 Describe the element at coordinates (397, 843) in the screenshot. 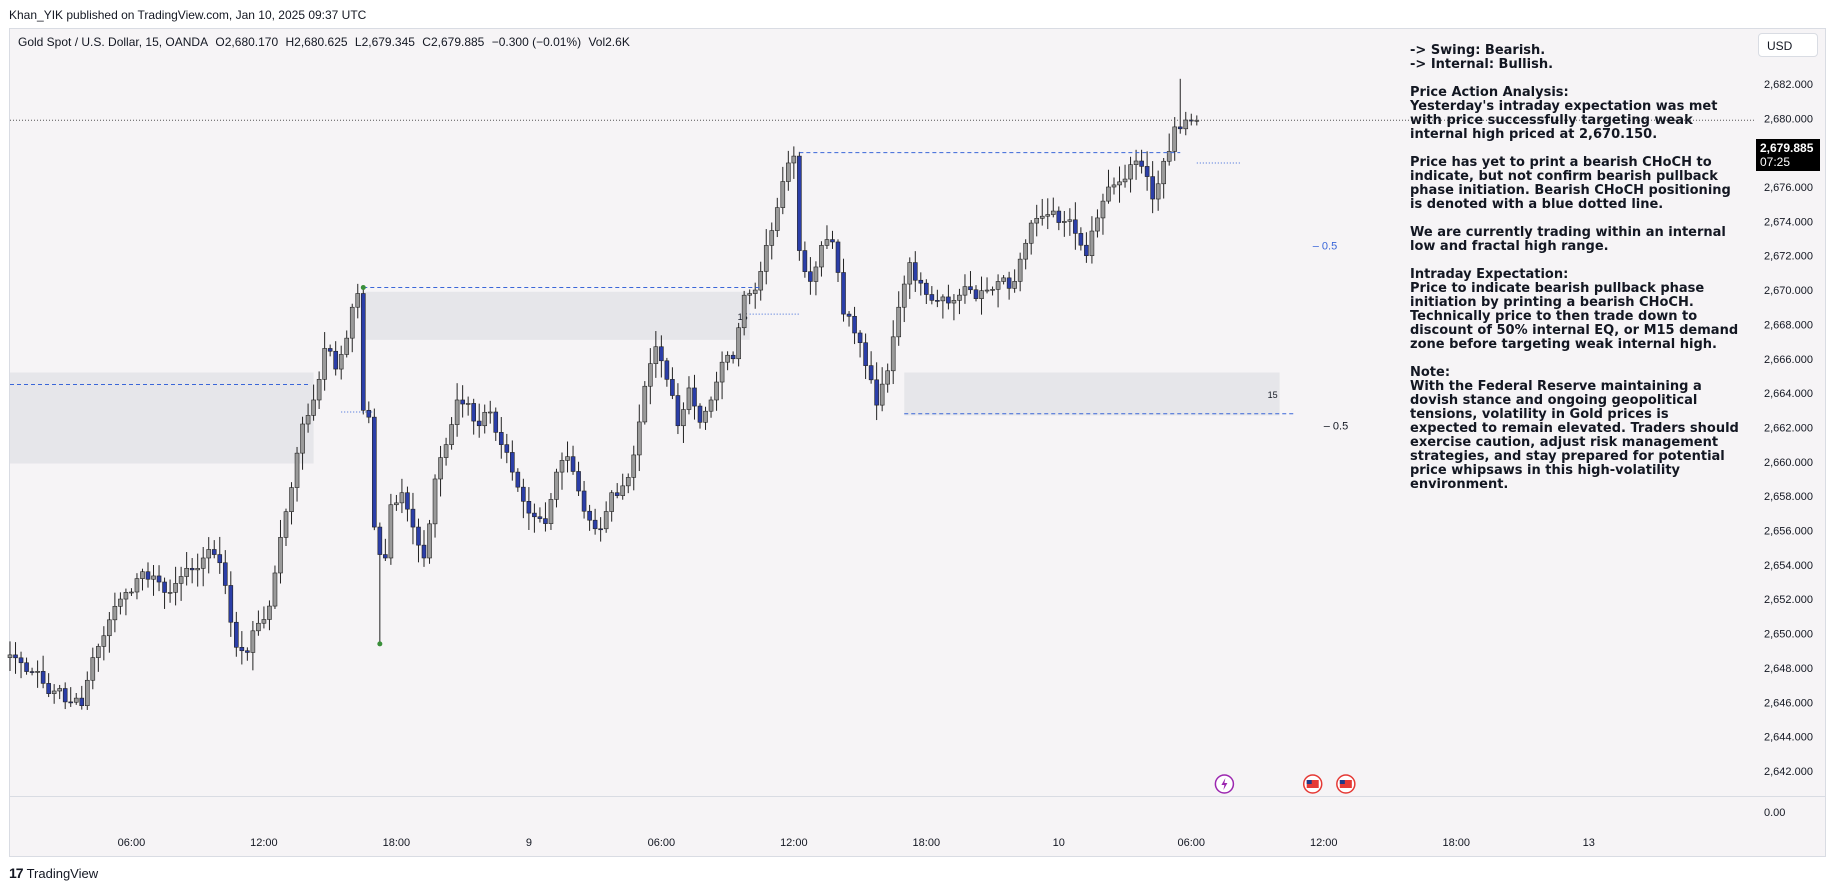

I see `x-tick-label: 18:00` at that location.